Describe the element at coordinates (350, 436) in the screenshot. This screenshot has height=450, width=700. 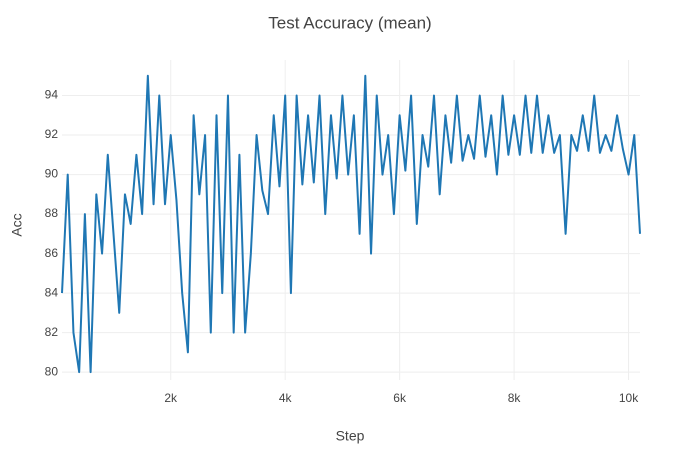
I see `x-axis-label: Step` at that location.